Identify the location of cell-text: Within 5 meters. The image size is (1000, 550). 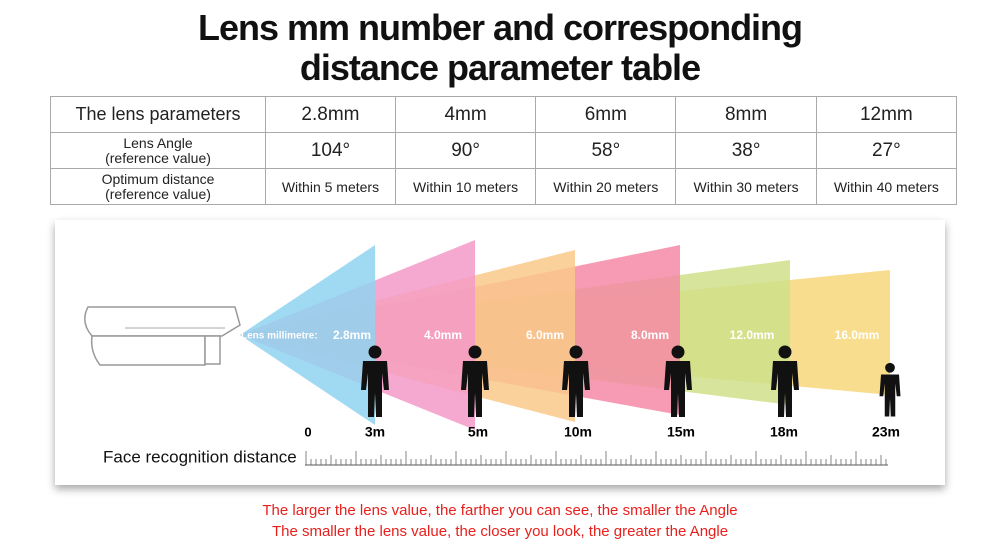
(330, 186).